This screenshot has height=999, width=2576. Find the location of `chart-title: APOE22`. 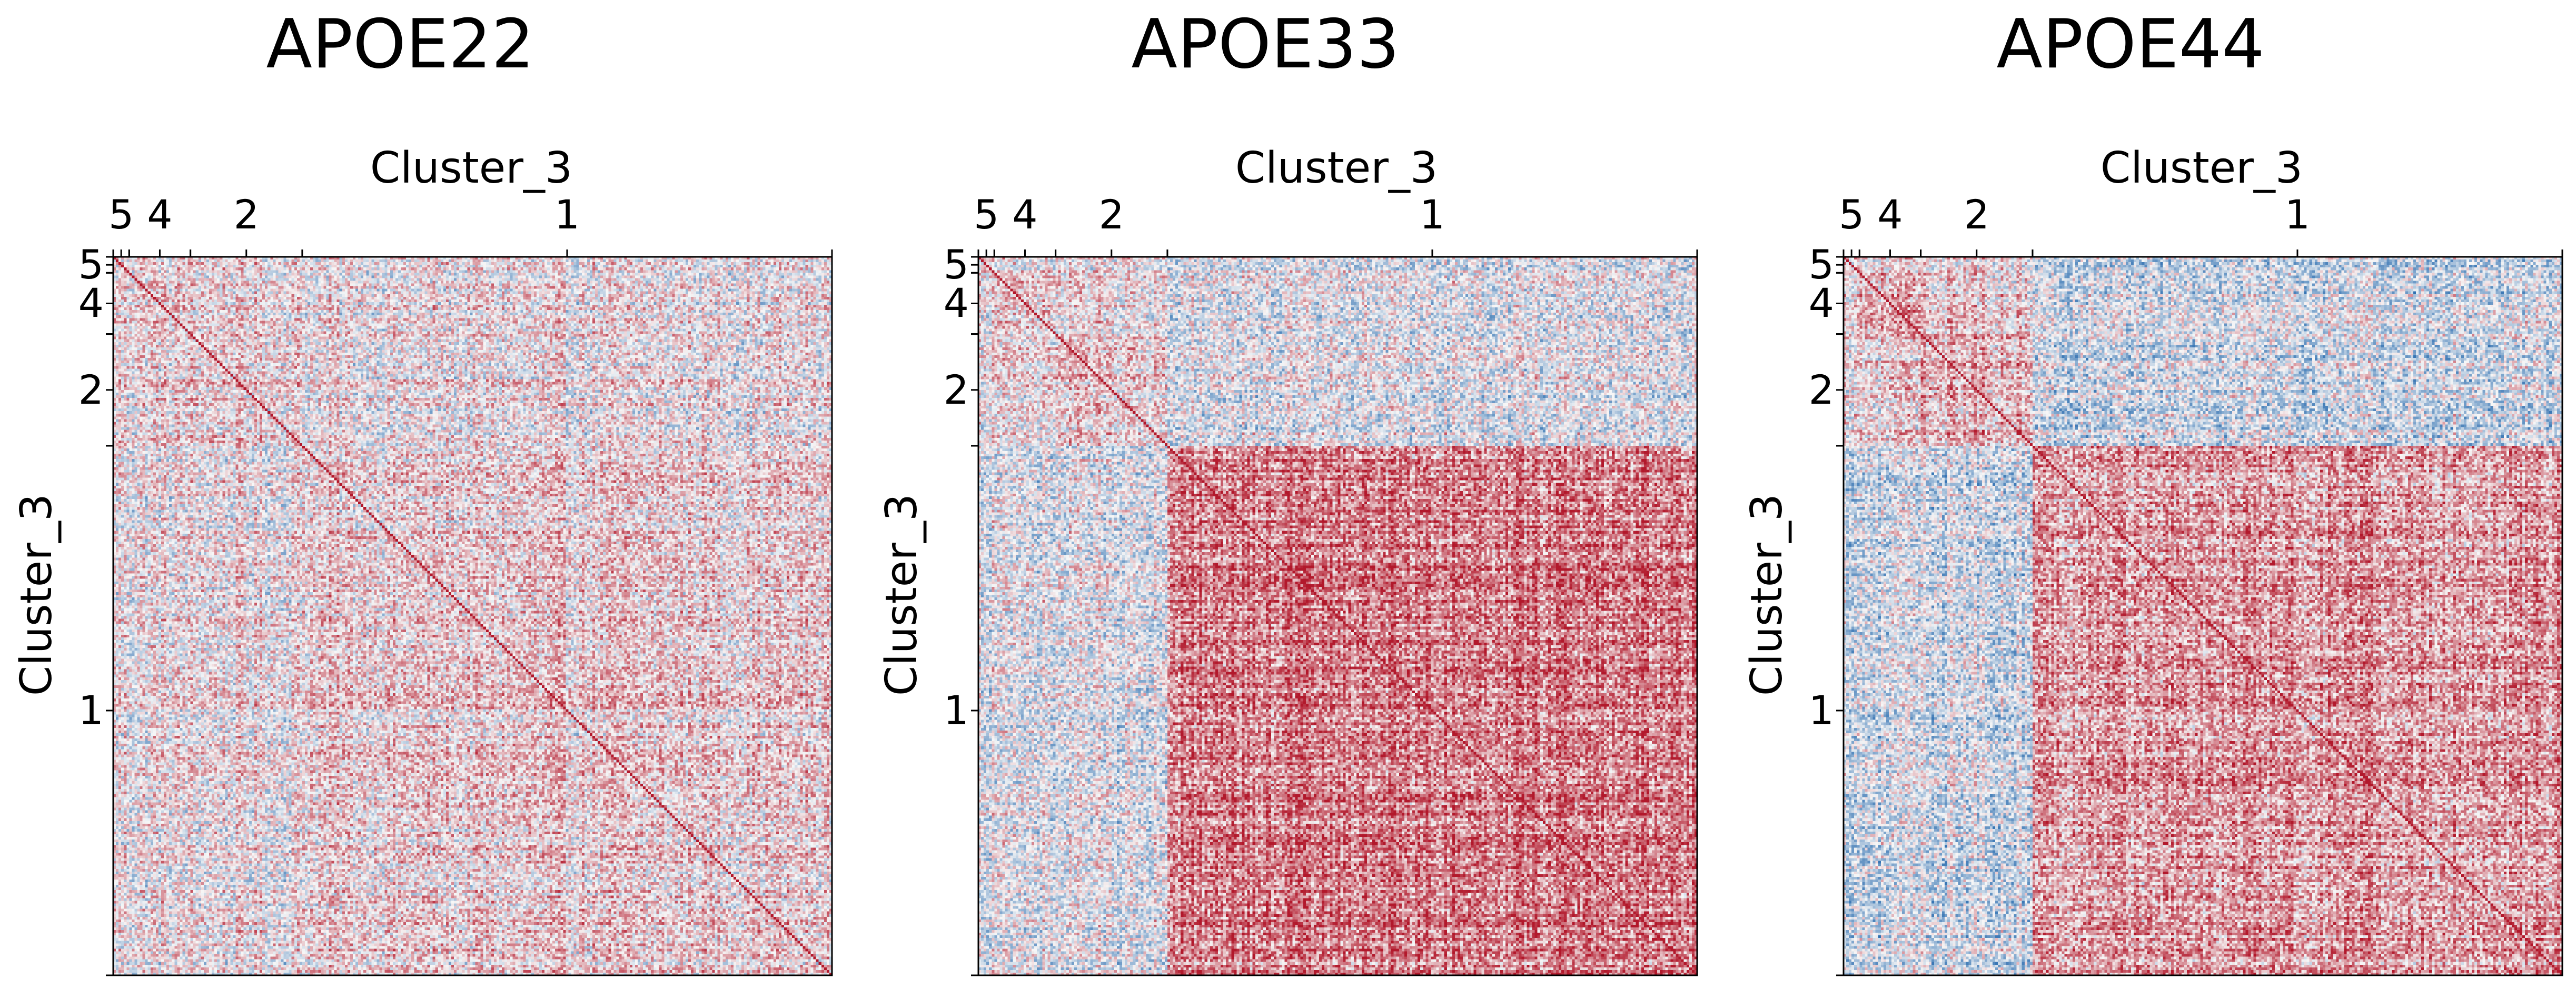

chart-title: APOE22 is located at coordinates (400, 45).